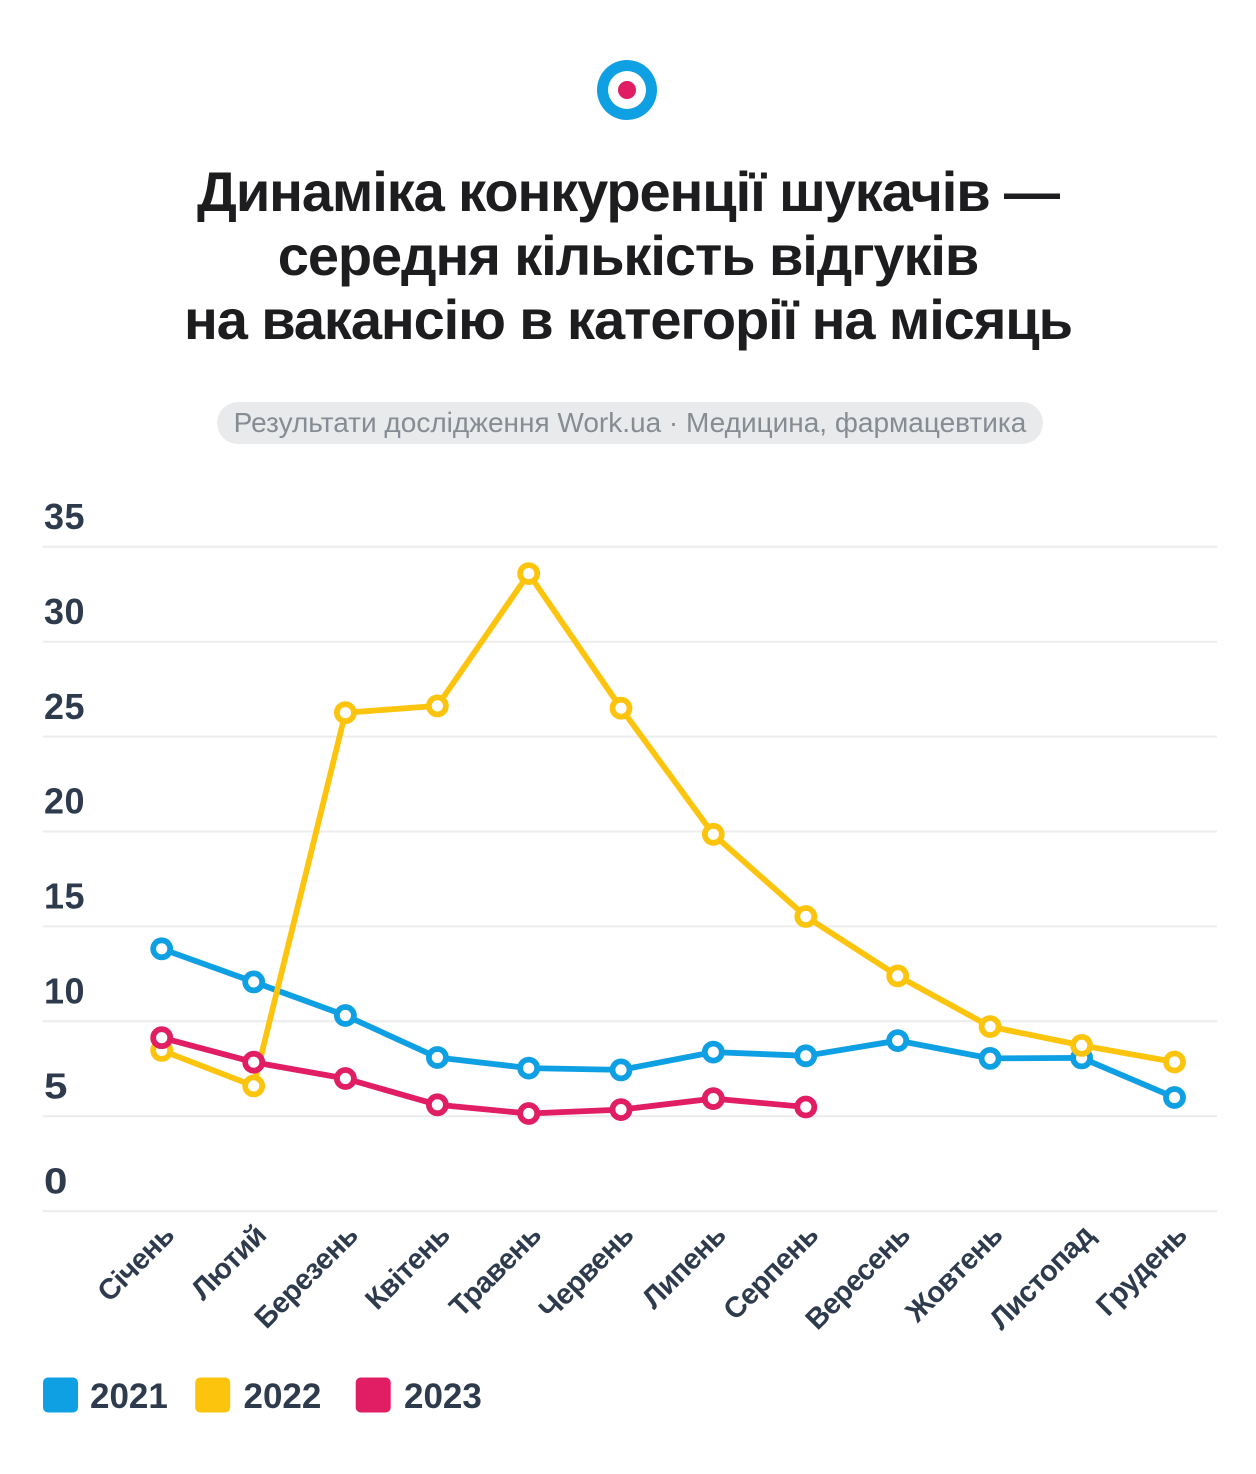  I want to click on svg-text: 10, so click(64, 991).